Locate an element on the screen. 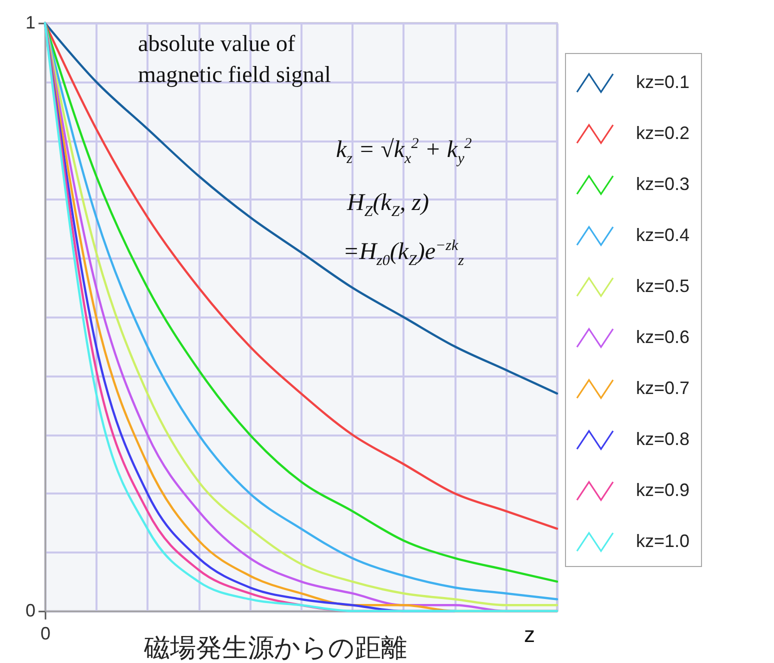 This screenshot has height=663, width=774. legend-label: kz=1.0 is located at coordinates (663, 541).